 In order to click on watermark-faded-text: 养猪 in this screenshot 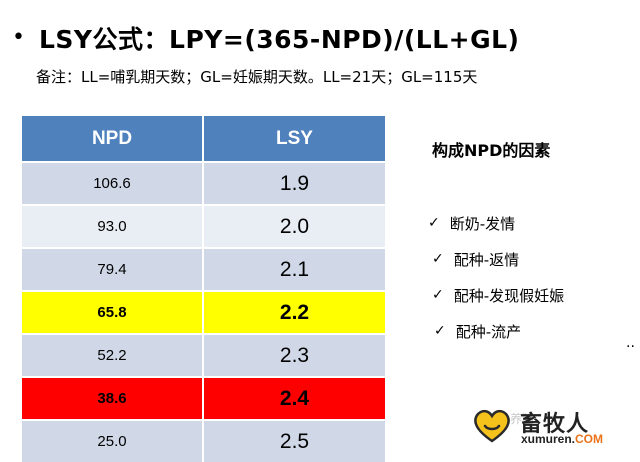, I will do `click(522, 419)`.